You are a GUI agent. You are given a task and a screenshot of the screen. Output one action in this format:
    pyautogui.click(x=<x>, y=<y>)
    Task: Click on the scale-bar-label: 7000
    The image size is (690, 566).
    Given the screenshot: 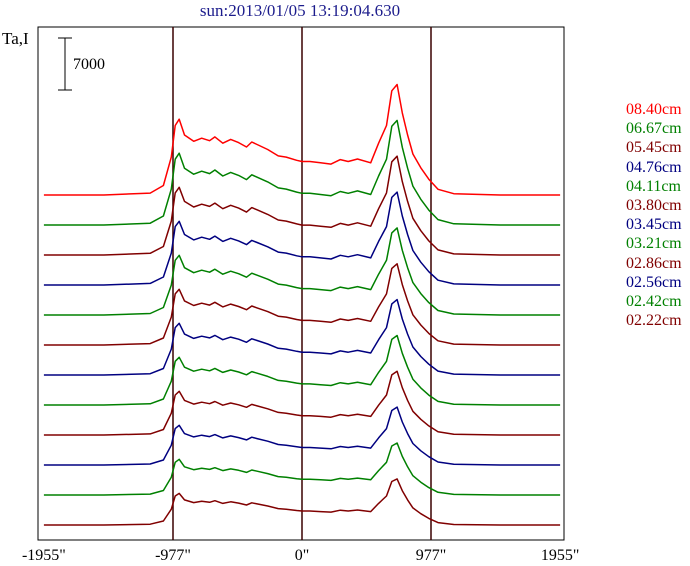 What is the action you would take?
    pyautogui.click(x=89, y=64)
    